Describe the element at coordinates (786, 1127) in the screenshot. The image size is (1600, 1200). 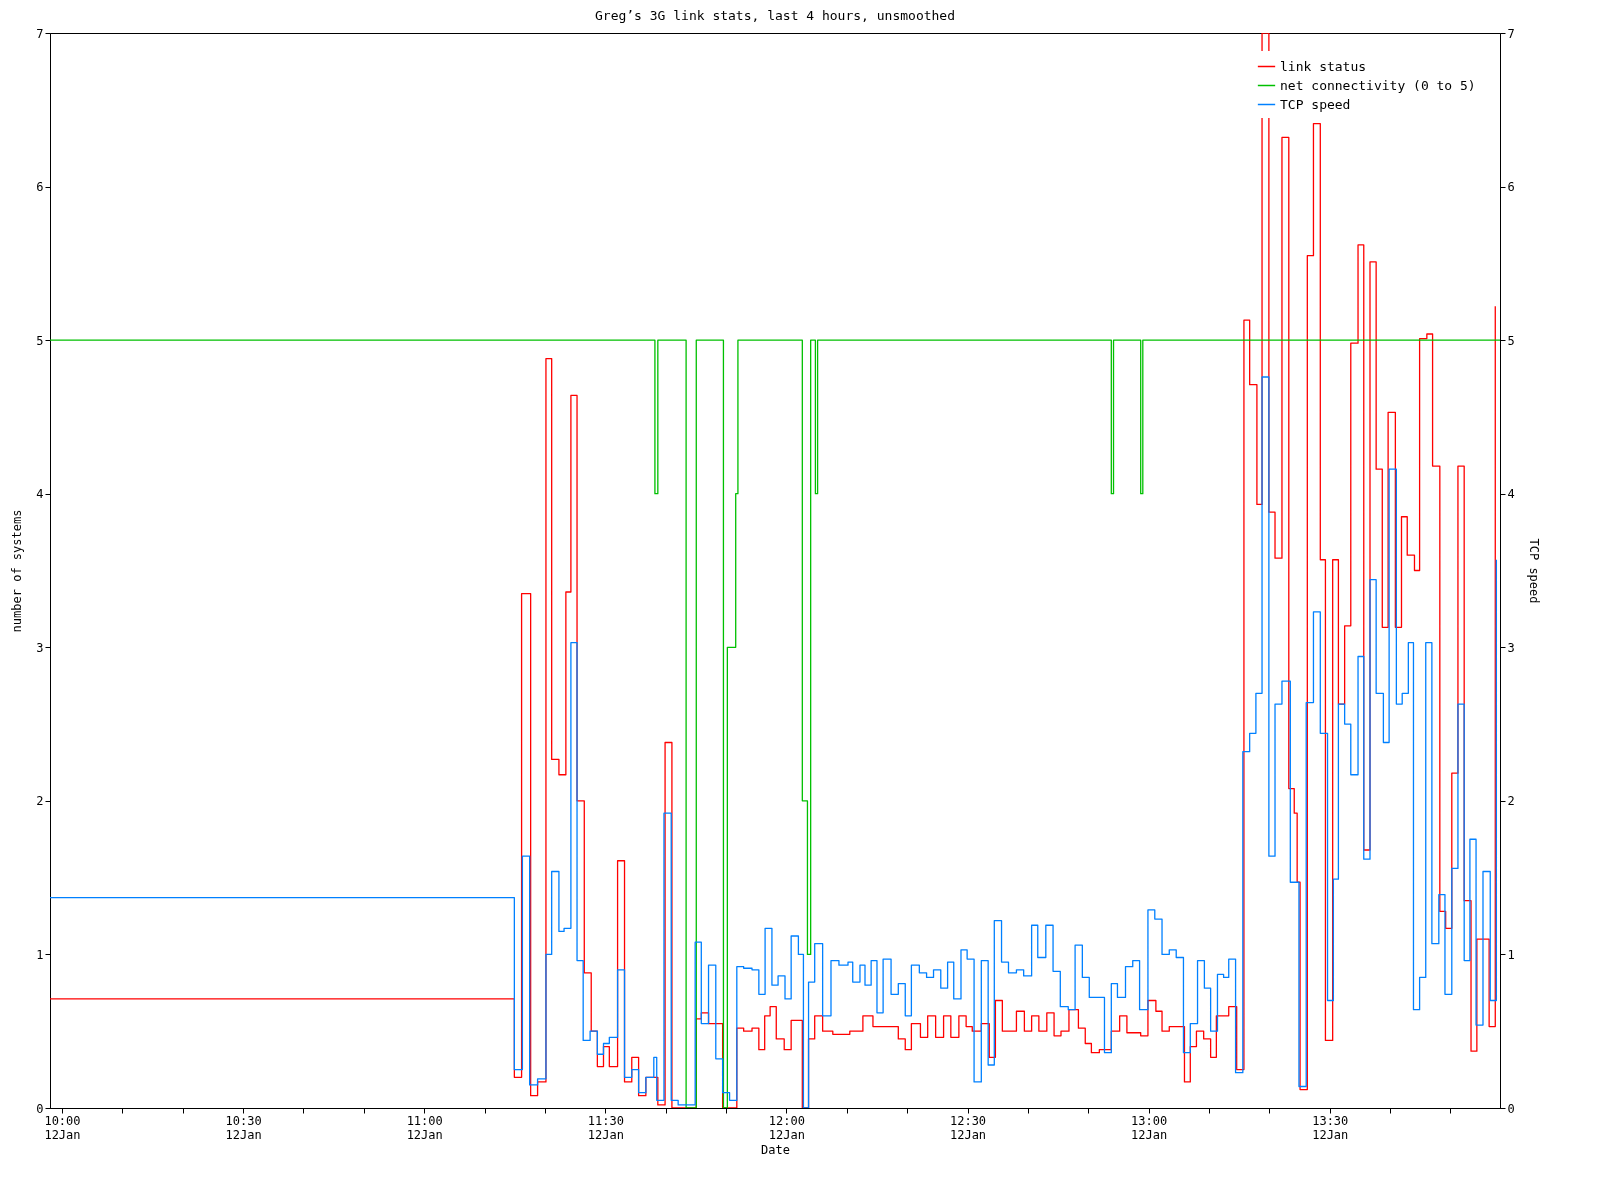
I see `x-tick-label: 12:00 12Jan` at that location.